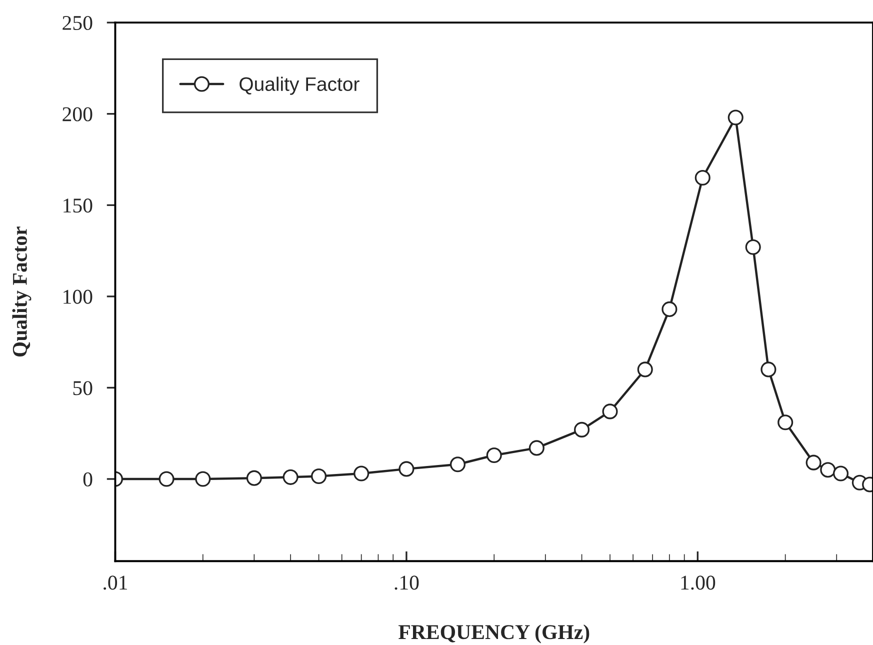 Image resolution: width=873 pixels, height=645 pixels. What do you see at coordinates (77, 23) in the screenshot?
I see `y-tick-label: 250` at bounding box center [77, 23].